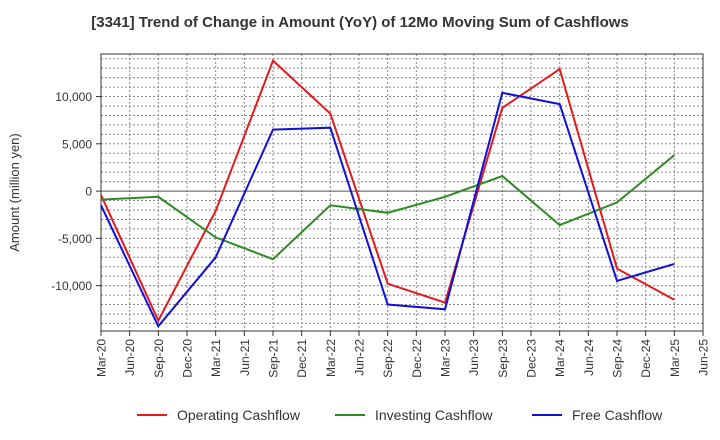 The height and width of the screenshot is (440, 720). What do you see at coordinates (102, 358) in the screenshot?
I see `x-tick-label: Mar-20` at bounding box center [102, 358].